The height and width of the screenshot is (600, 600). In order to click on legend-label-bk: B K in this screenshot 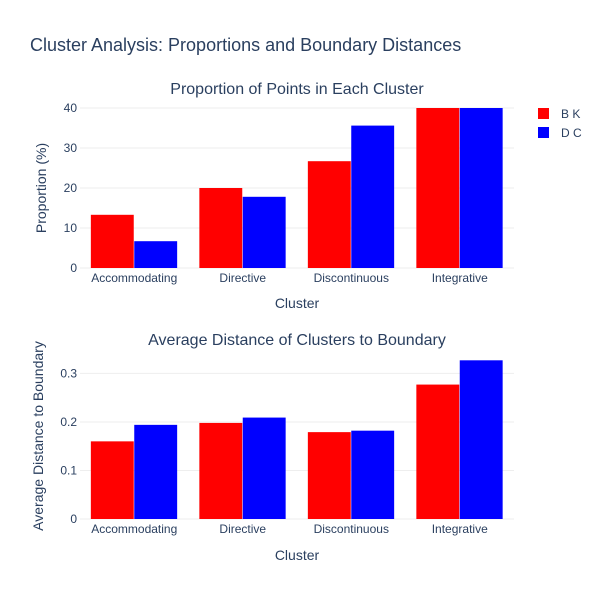, I will do `click(570, 114)`.